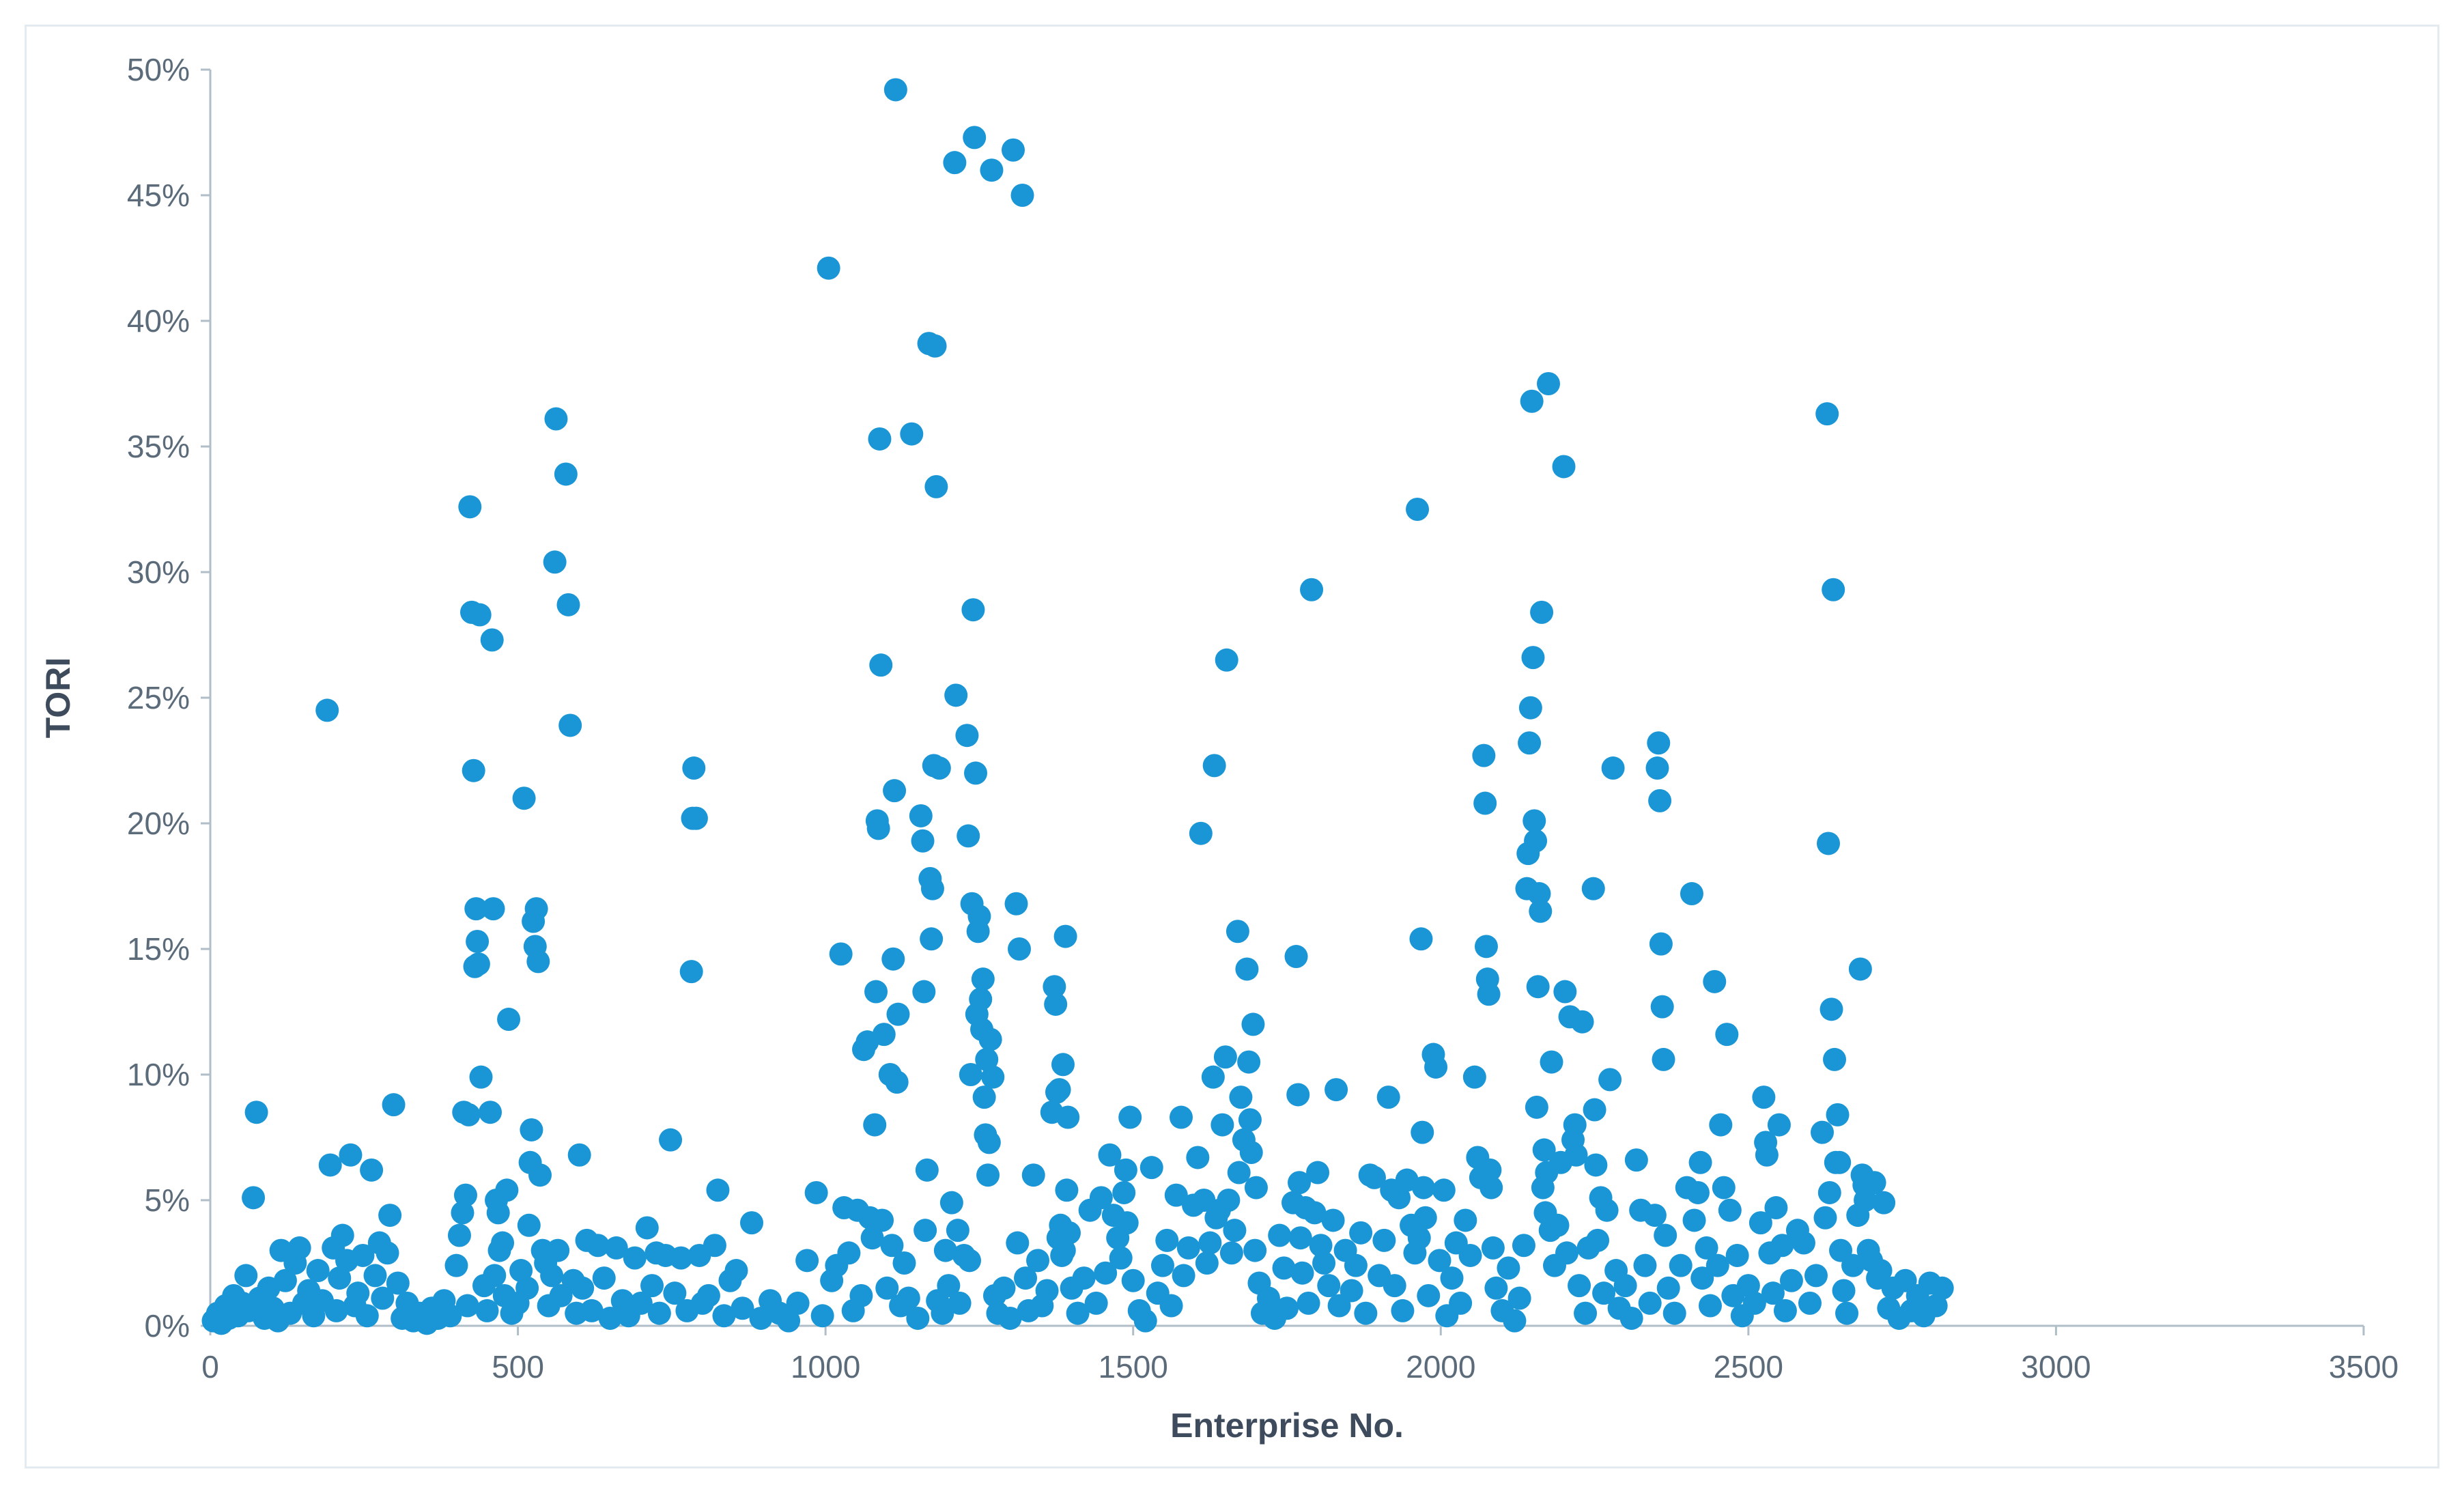 This screenshot has width=2464, height=1504. I want to click on x-tick-label: 3500, so click(2363, 1367).